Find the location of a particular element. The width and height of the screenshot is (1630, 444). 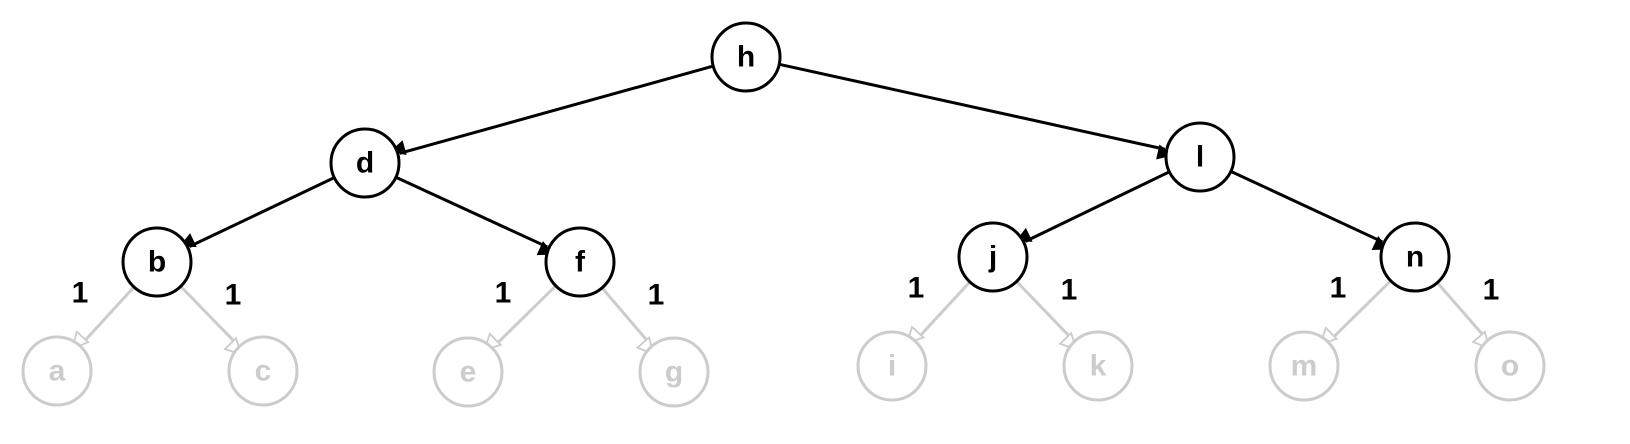

node-i: i is located at coordinates (892, 366).